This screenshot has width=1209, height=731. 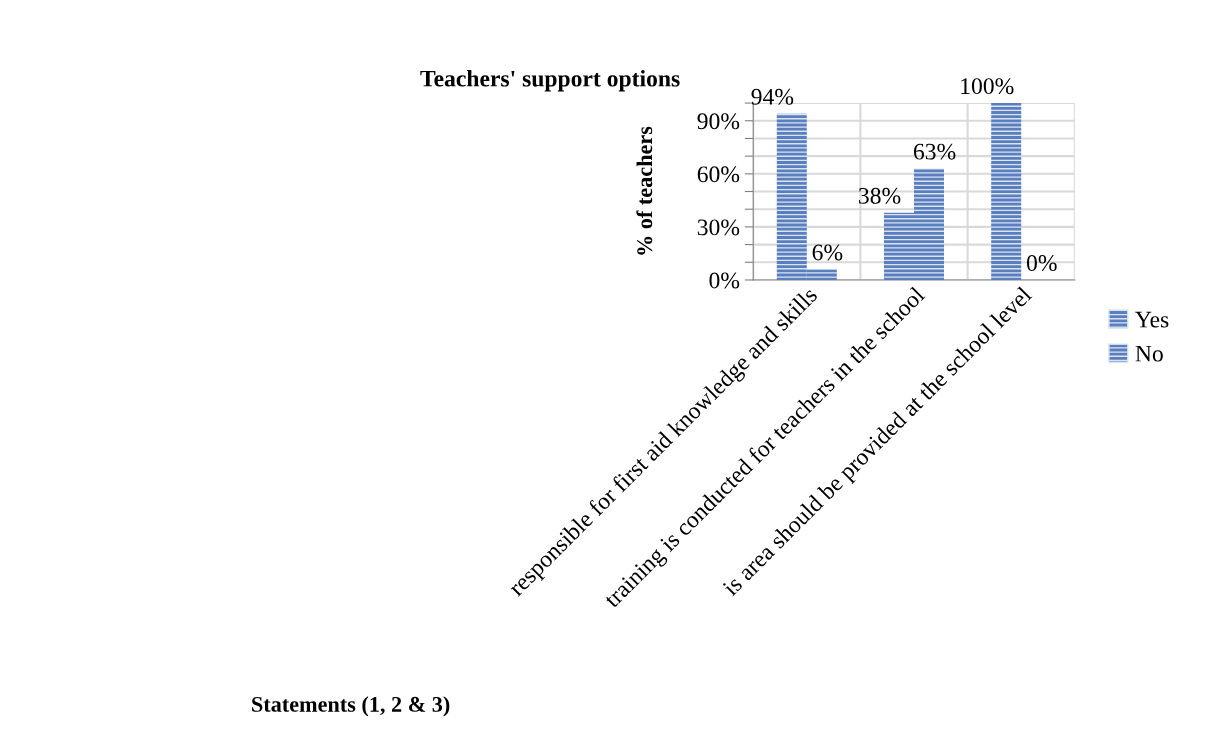 What do you see at coordinates (987, 86) in the screenshot?
I see `data-label: 100%` at bounding box center [987, 86].